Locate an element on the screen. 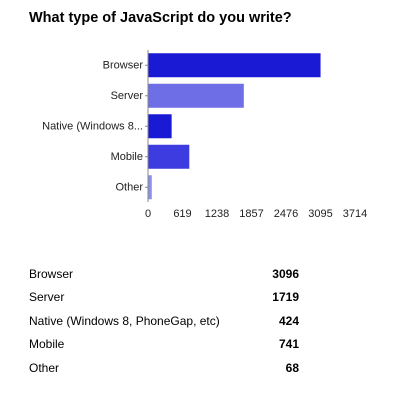 The width and height of the screenshot is (400, 401). summary-row-value: 68 is located at coordinates (292, 367).